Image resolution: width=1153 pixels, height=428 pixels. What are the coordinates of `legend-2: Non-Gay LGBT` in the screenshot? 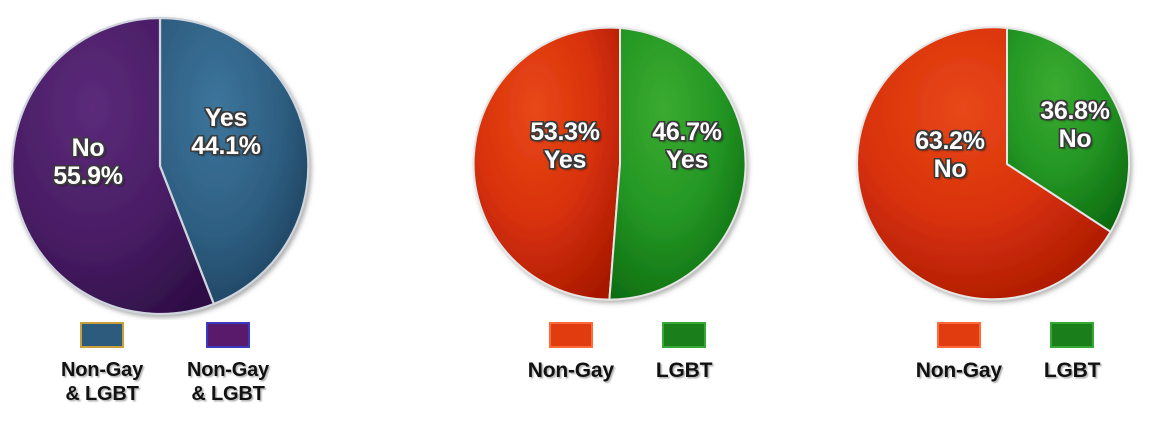 It's located at (620, 353).